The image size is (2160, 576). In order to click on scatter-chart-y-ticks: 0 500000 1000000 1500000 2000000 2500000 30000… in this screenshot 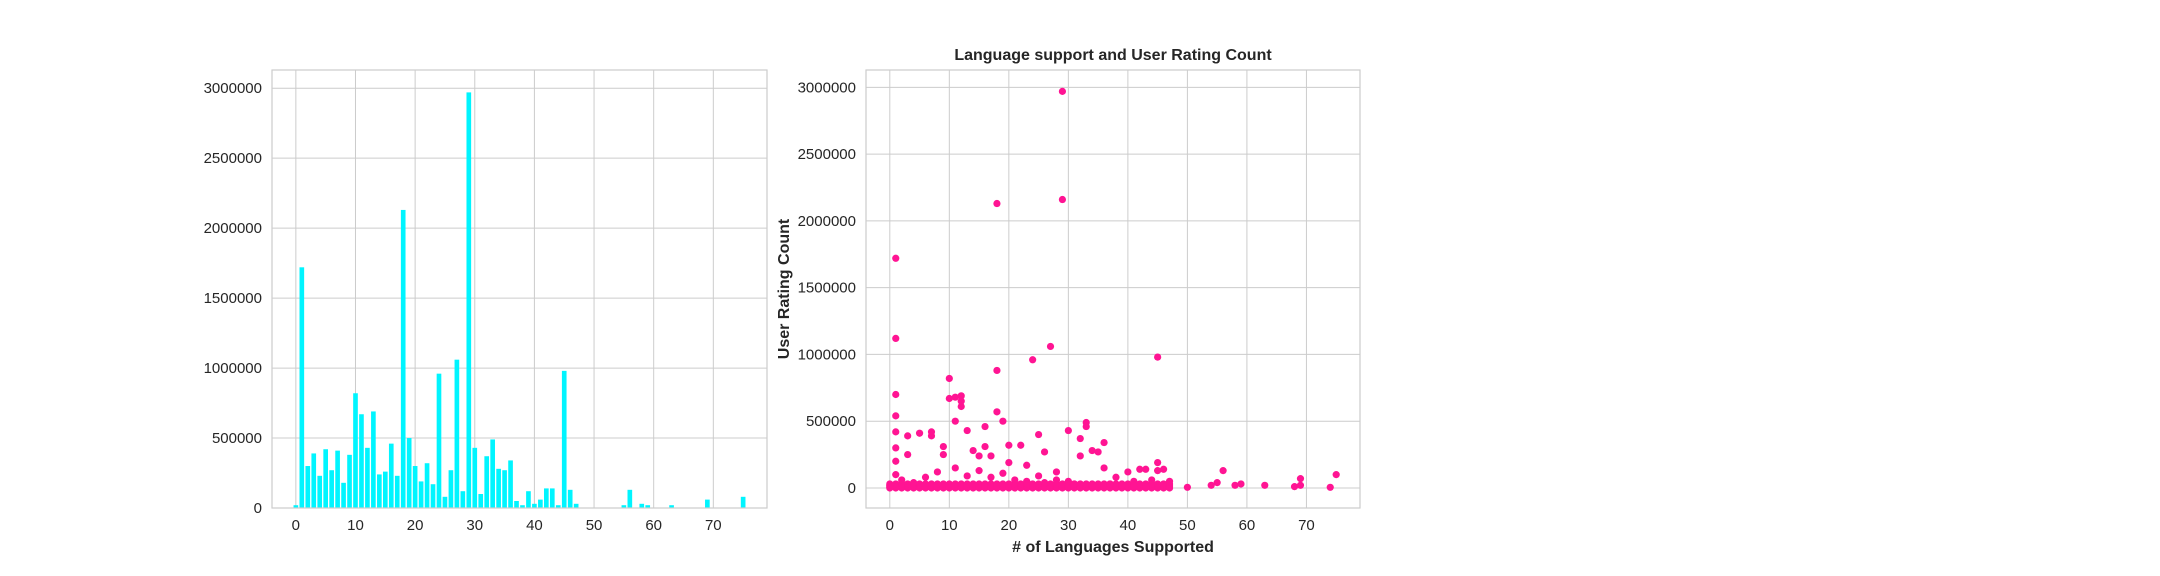, I will do `click(827, 288)`.